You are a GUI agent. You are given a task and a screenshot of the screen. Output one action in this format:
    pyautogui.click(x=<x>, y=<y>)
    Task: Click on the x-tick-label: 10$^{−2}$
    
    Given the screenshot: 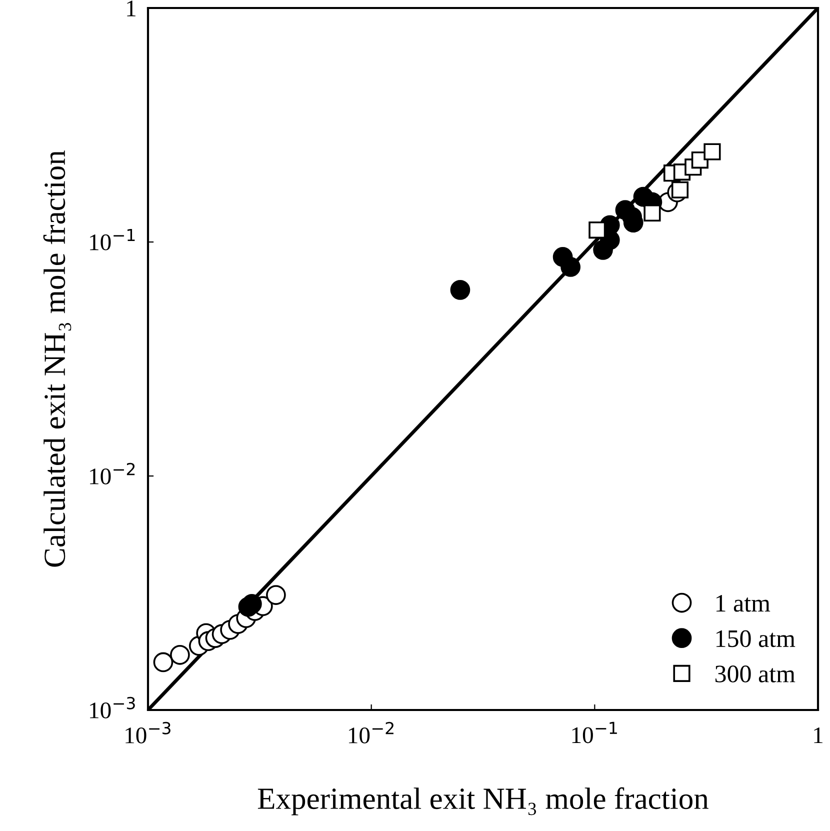 What is the action you would take?
    pyautogui.click(x=371, y=733)
    